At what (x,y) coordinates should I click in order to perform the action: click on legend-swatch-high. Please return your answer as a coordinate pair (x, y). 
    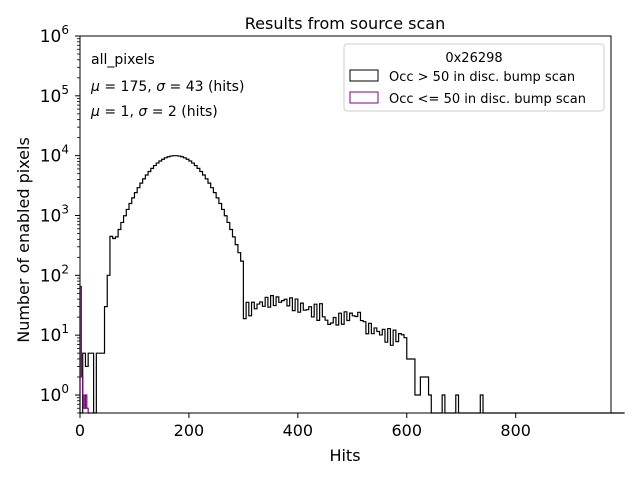
    Looking at the image, I should click on (364, 75).